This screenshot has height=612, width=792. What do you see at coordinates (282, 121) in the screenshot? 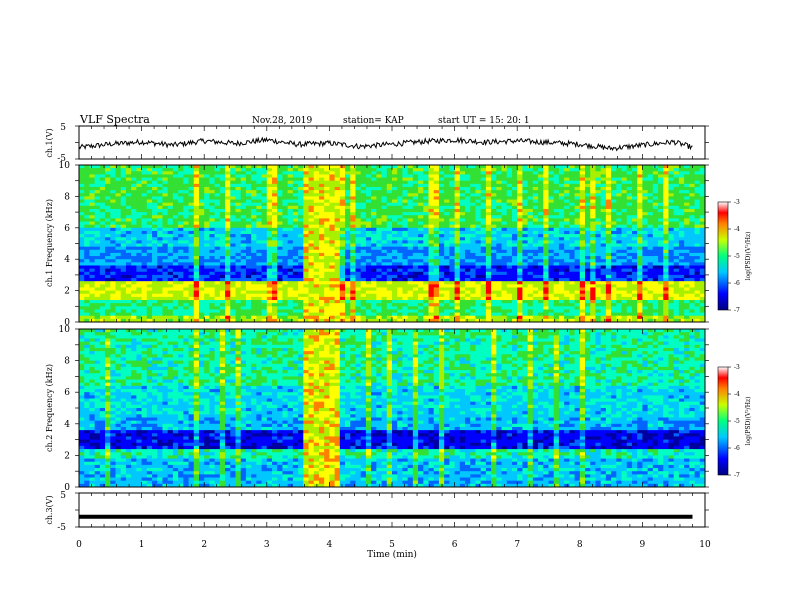
I see `figure-date: Nov.28, 2019` at bounding box center [282, 121].